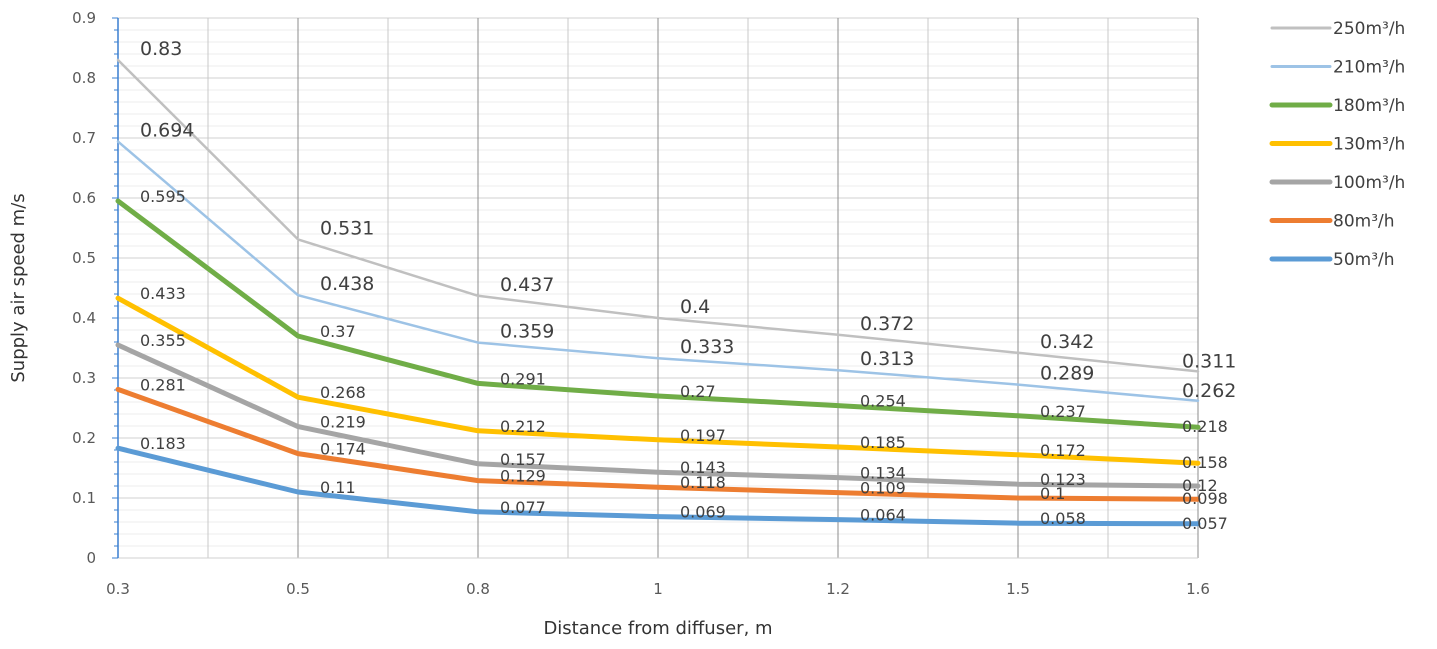 Image resolution: width=1437 pixels, height=649 pixels. What do you see at coordinates (523, 459) in the screenshot?
I see `data-label: 0.157` at bounding box center [523, 459].